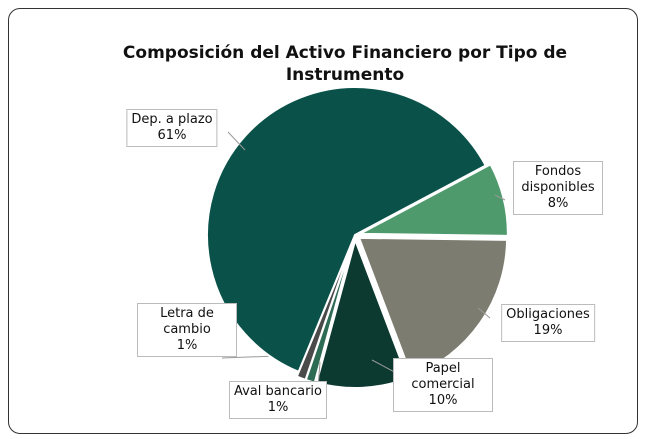  I want to click on category-label: Aval bancario, so click(278, 391).